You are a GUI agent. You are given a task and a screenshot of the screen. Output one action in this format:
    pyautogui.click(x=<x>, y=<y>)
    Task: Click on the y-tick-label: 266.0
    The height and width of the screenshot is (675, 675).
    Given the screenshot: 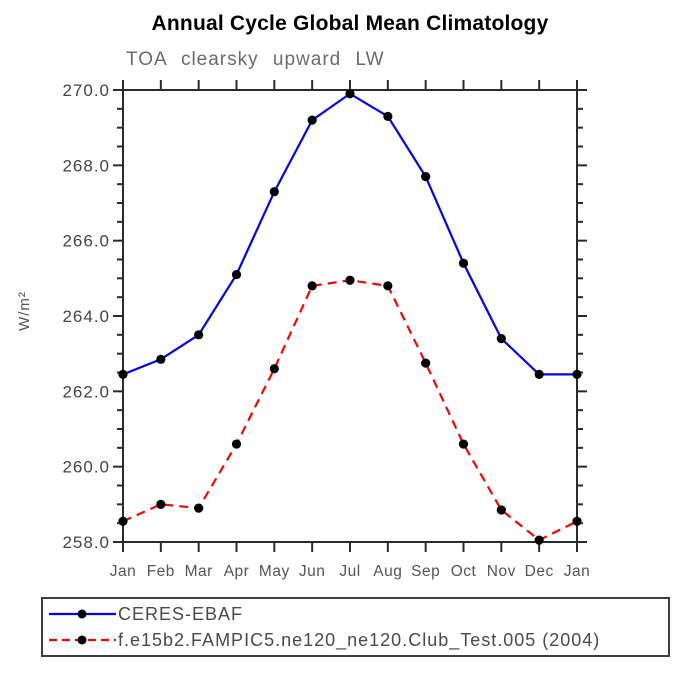 What is the action you would take?
    pyautogui.click(x=86, y=241)
    